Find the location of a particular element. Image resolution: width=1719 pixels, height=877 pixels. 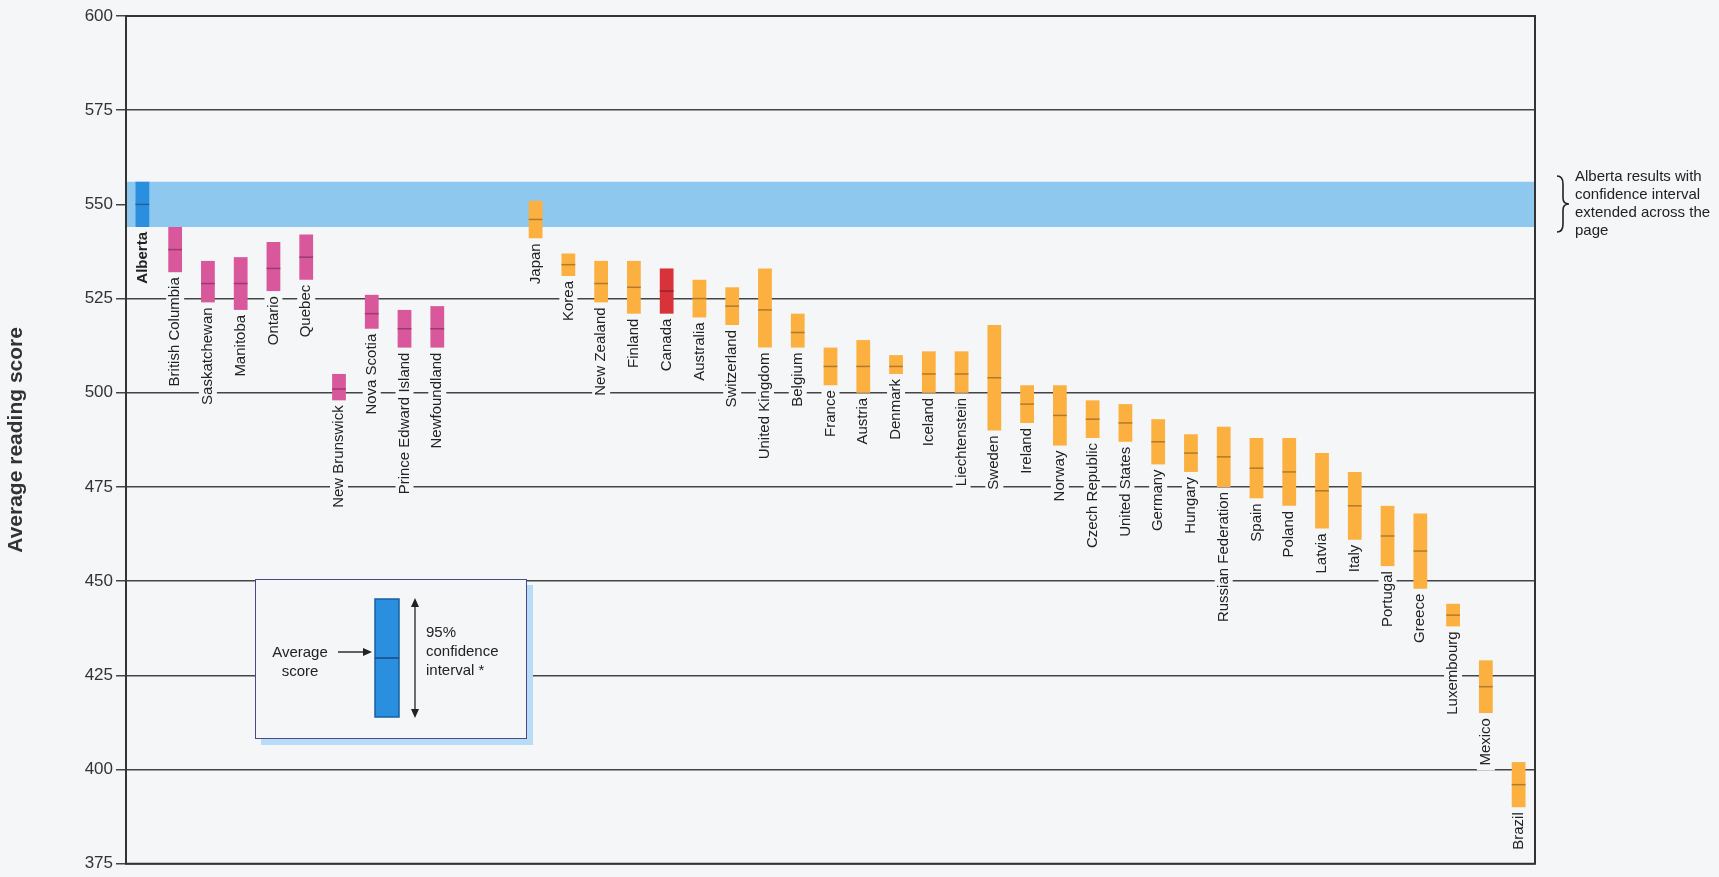

x-tick-label: Russian Federation is located at coordinates (1222, 557).